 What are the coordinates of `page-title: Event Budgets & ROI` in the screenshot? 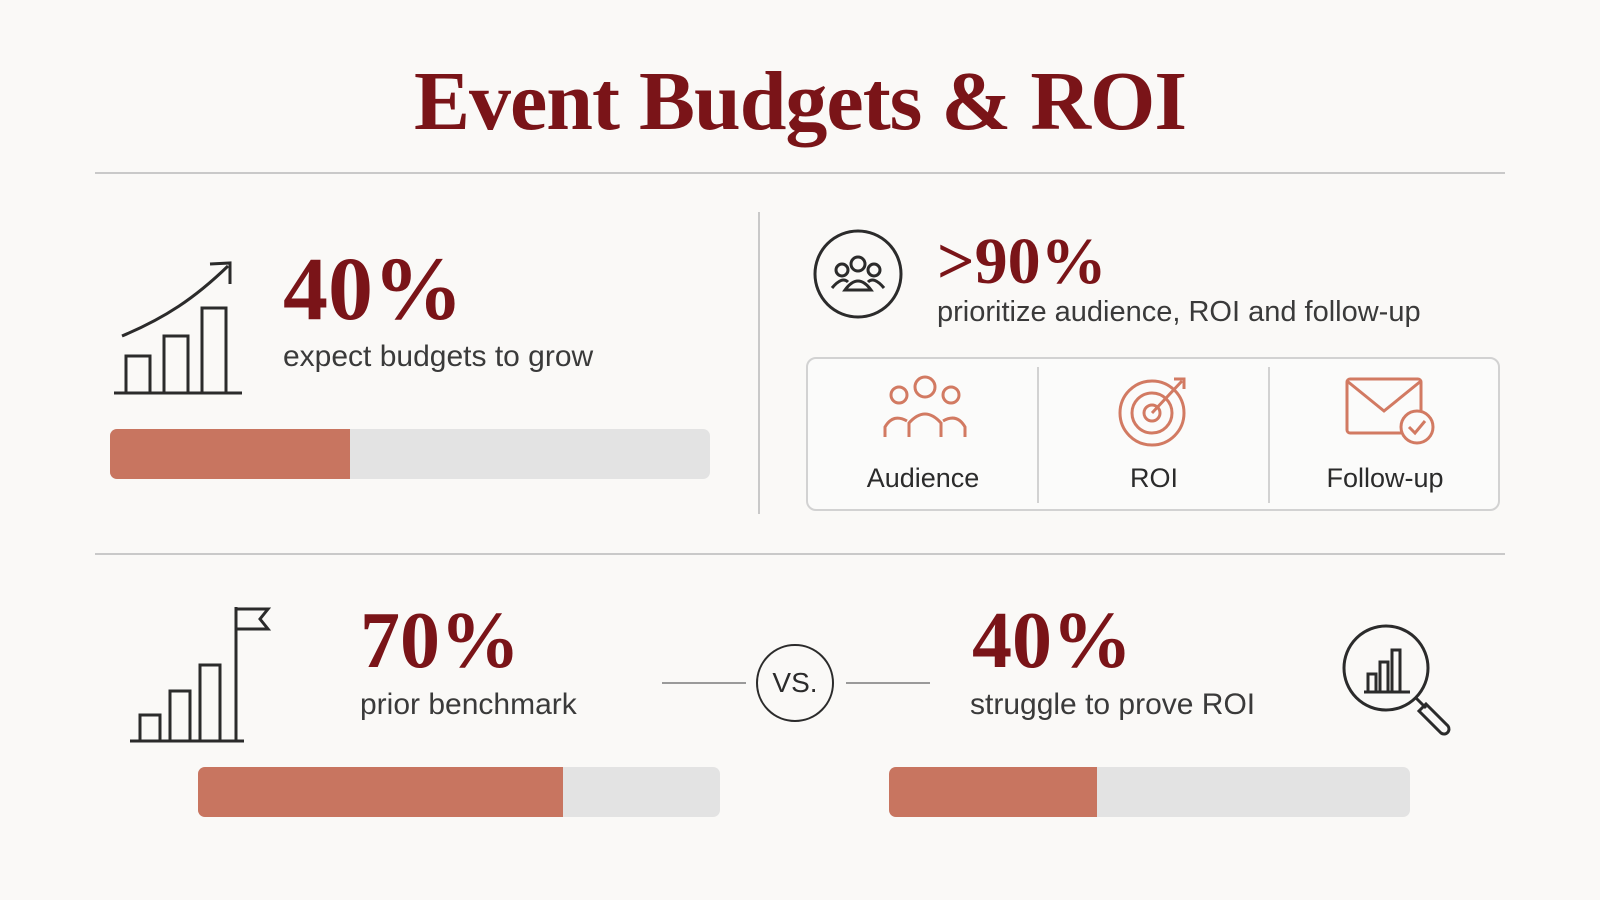 It's located at (800, 101).